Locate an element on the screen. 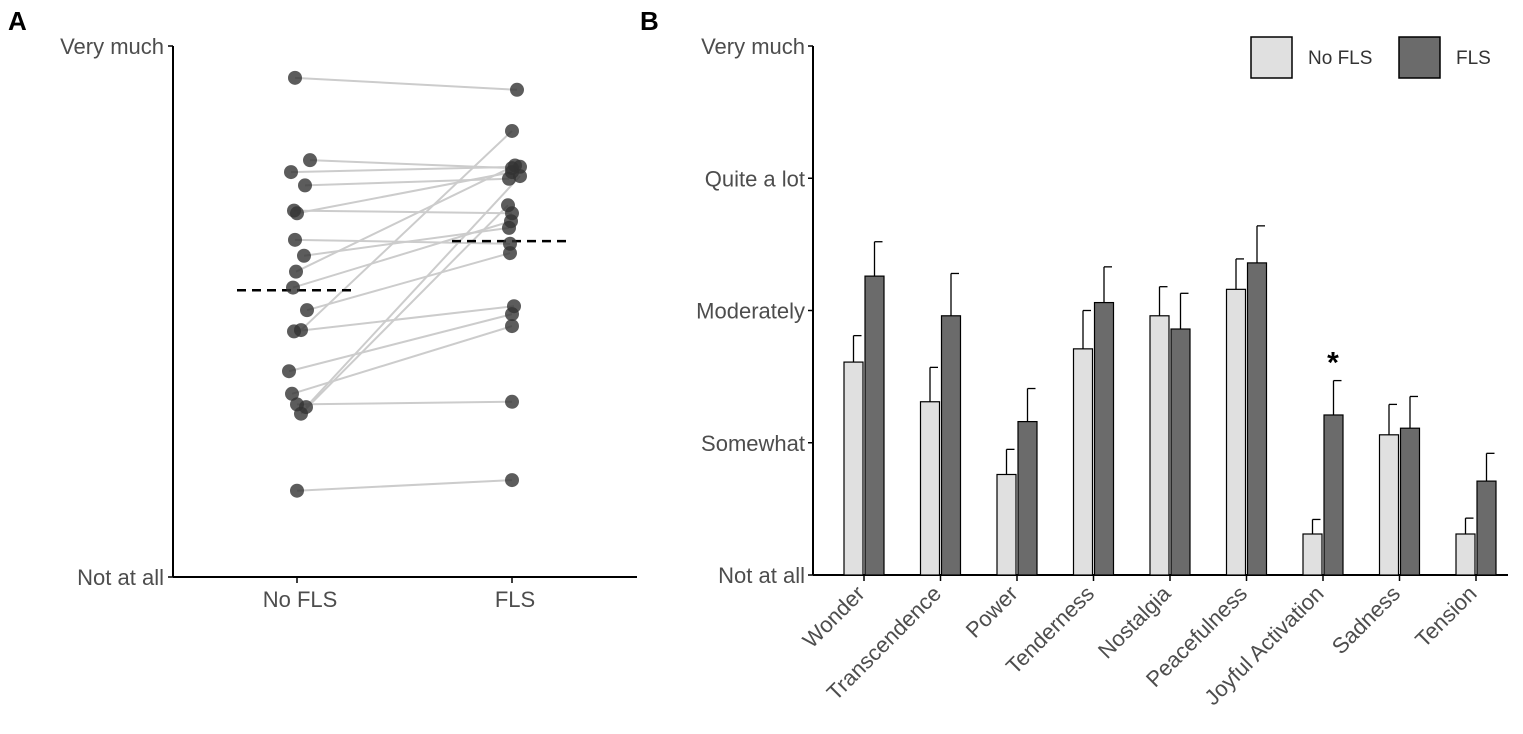 This screenshot has width=1523, height=734. panel-b-y-tick-label: Quite a lot is located at coordinates (755, 178).